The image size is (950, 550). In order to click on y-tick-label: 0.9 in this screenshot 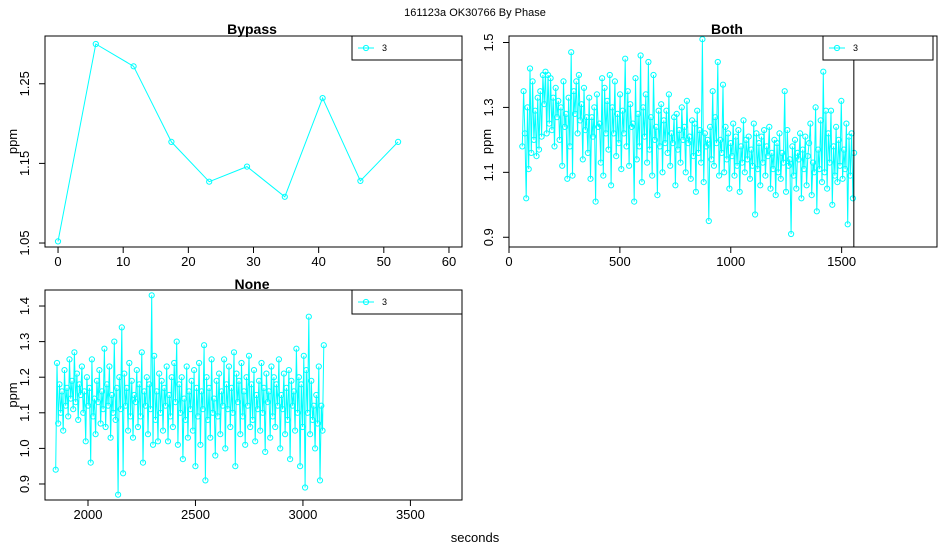, I will do `click(24, 484)`.